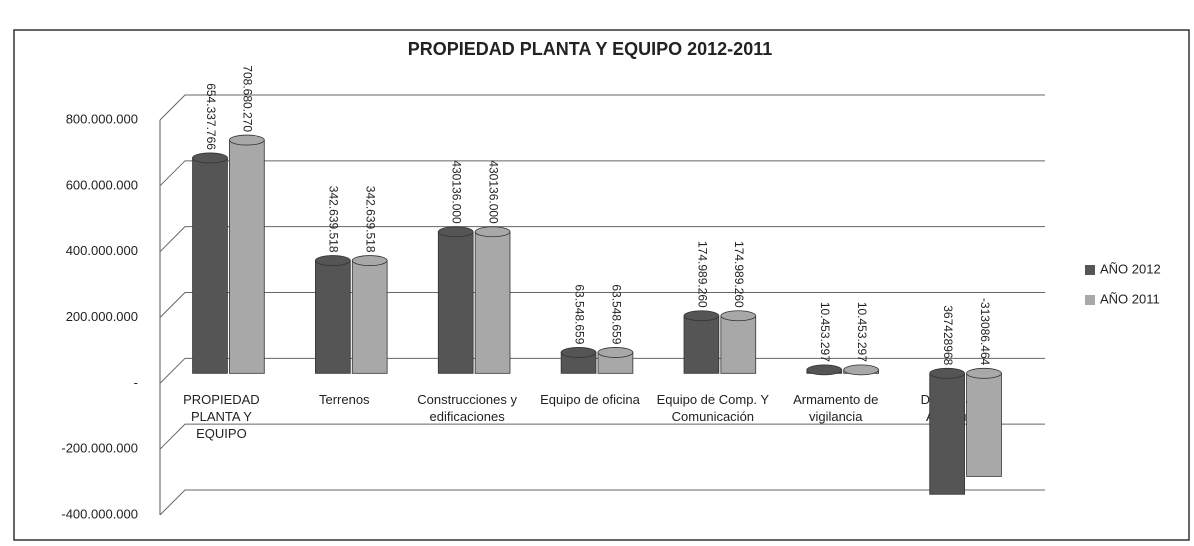  What do you see at coordinates (102, 316) in the screenshot?
I see `y-tick-label: 200.000.000` at bounding box center [102, 316].